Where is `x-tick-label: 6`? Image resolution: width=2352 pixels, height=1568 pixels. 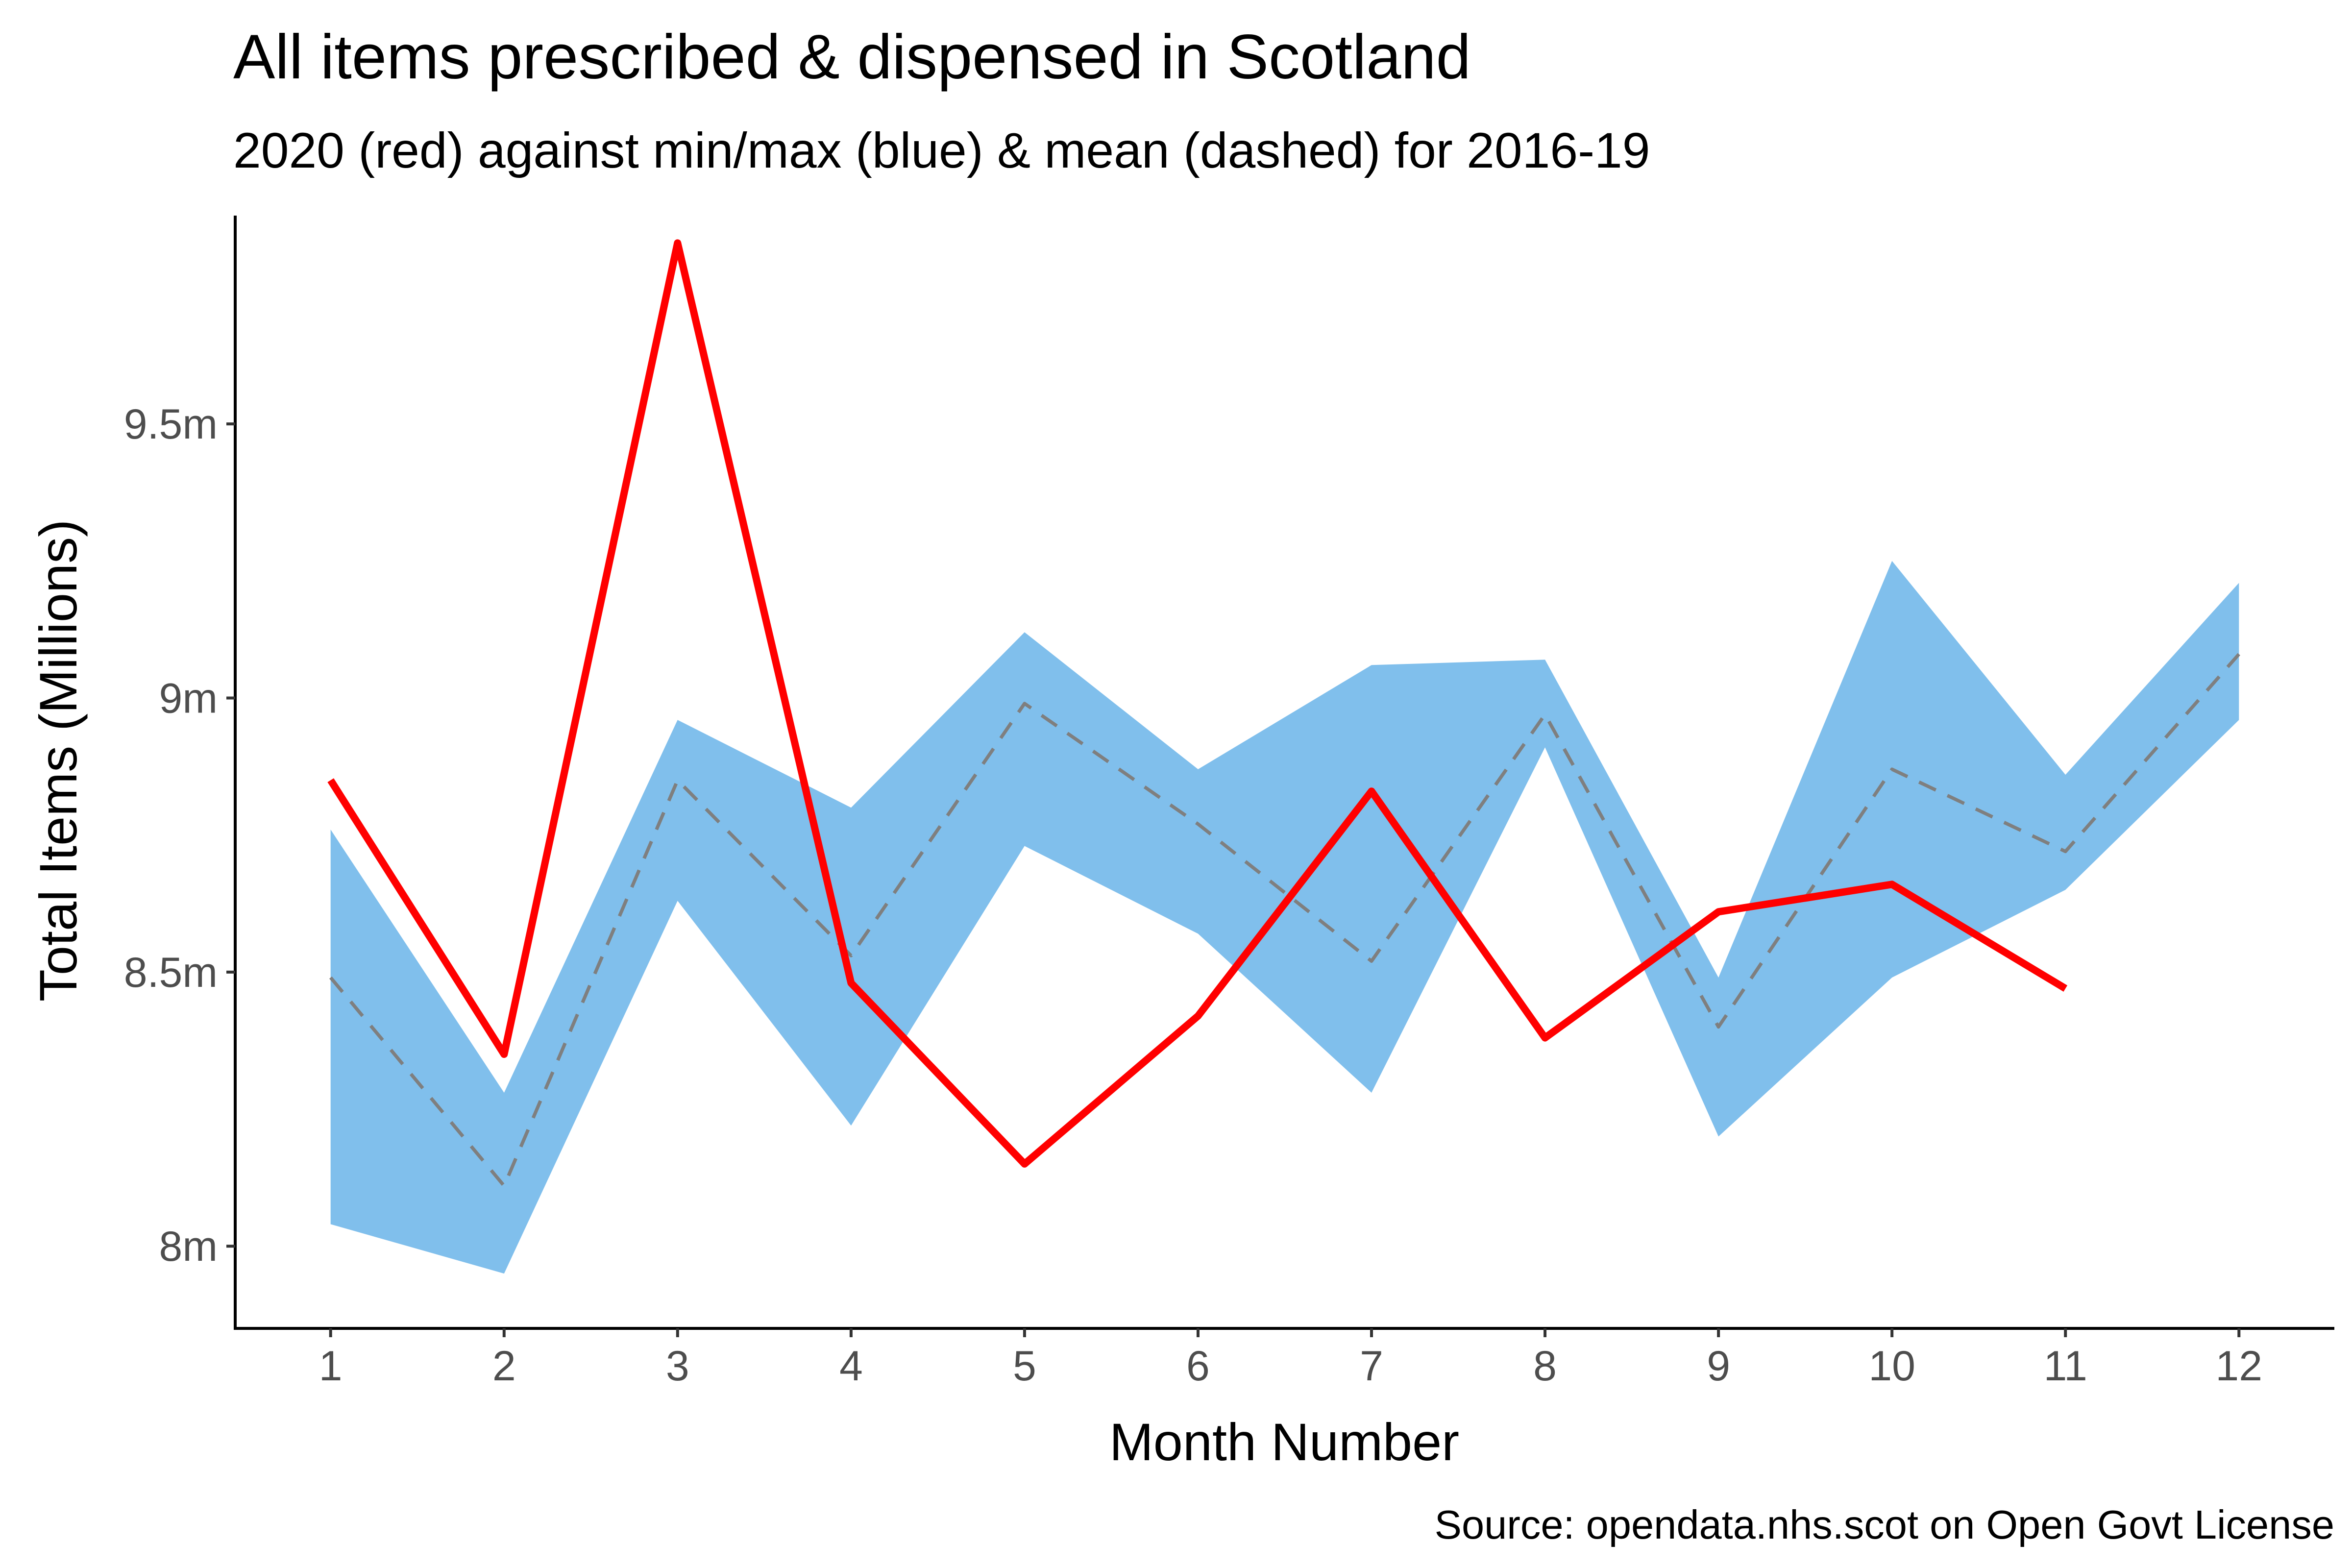 x-tick-label: 6 is located at coordinates (1198, 1366).